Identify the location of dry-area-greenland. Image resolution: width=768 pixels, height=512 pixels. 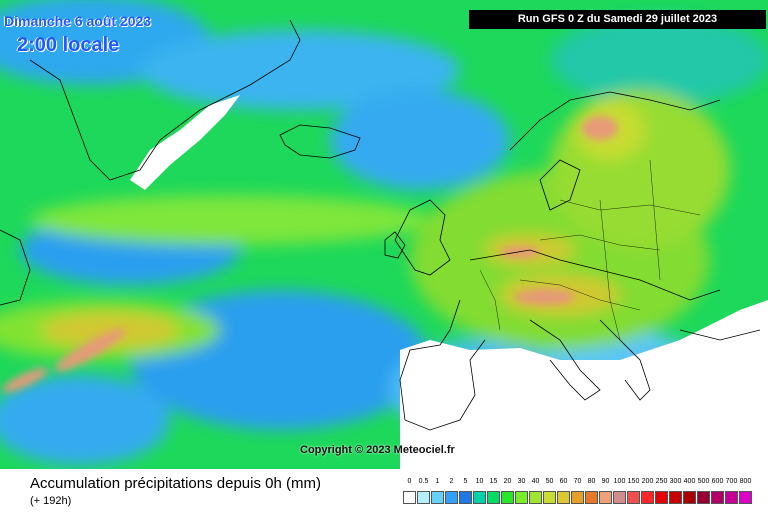
(185, 142).